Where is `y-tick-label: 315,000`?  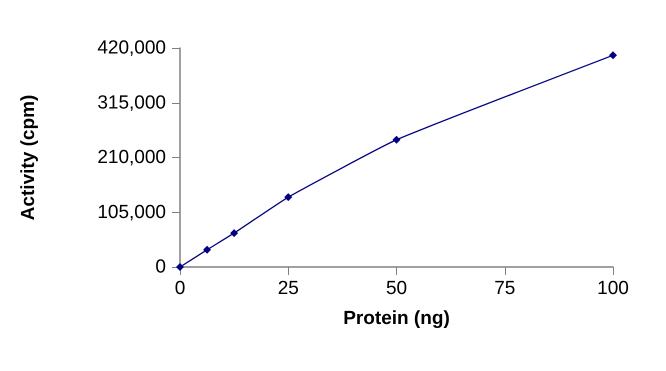
y-tick-label: 315,000 is located at coordinates (131, 103).